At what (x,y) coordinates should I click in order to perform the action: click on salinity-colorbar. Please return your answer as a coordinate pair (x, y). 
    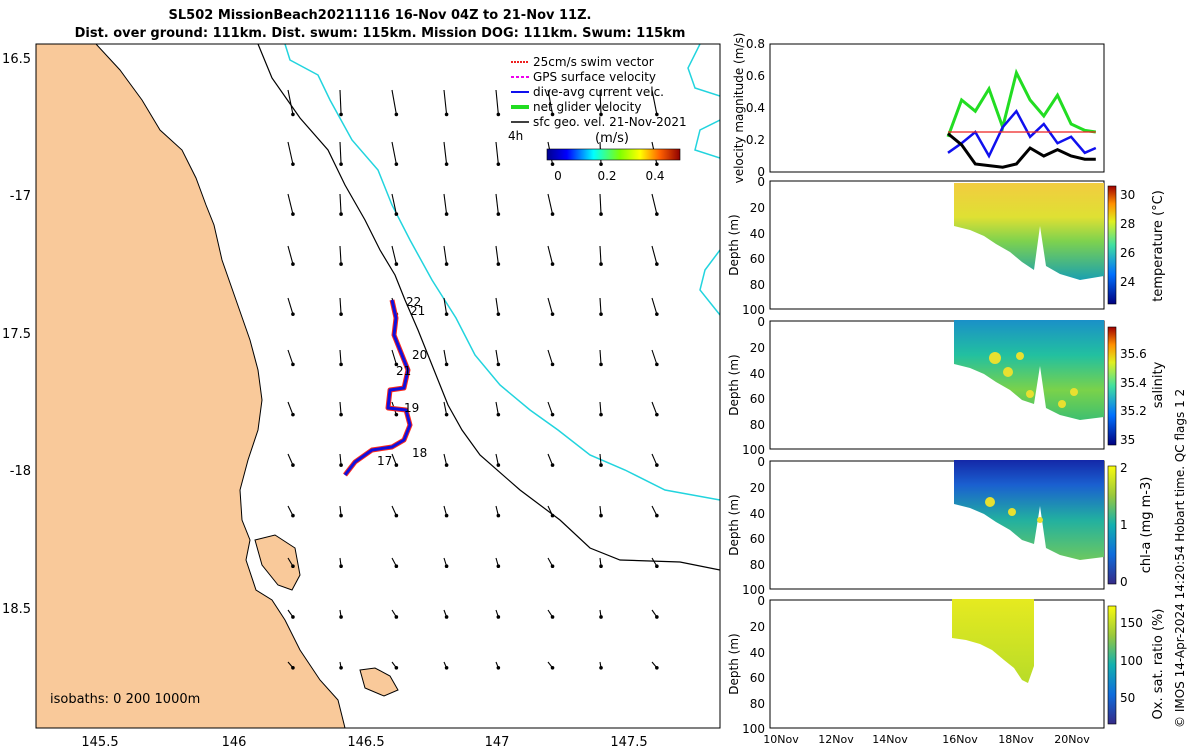
    Looking at the image, I should click on (1112, 386).